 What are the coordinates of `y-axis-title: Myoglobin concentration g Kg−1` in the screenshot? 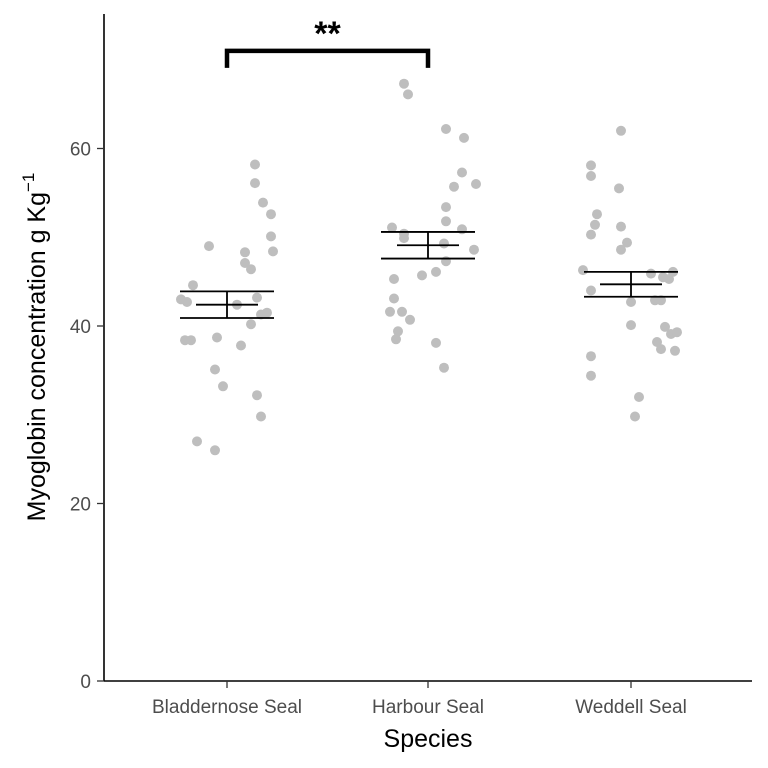 It's located at (35, 347).